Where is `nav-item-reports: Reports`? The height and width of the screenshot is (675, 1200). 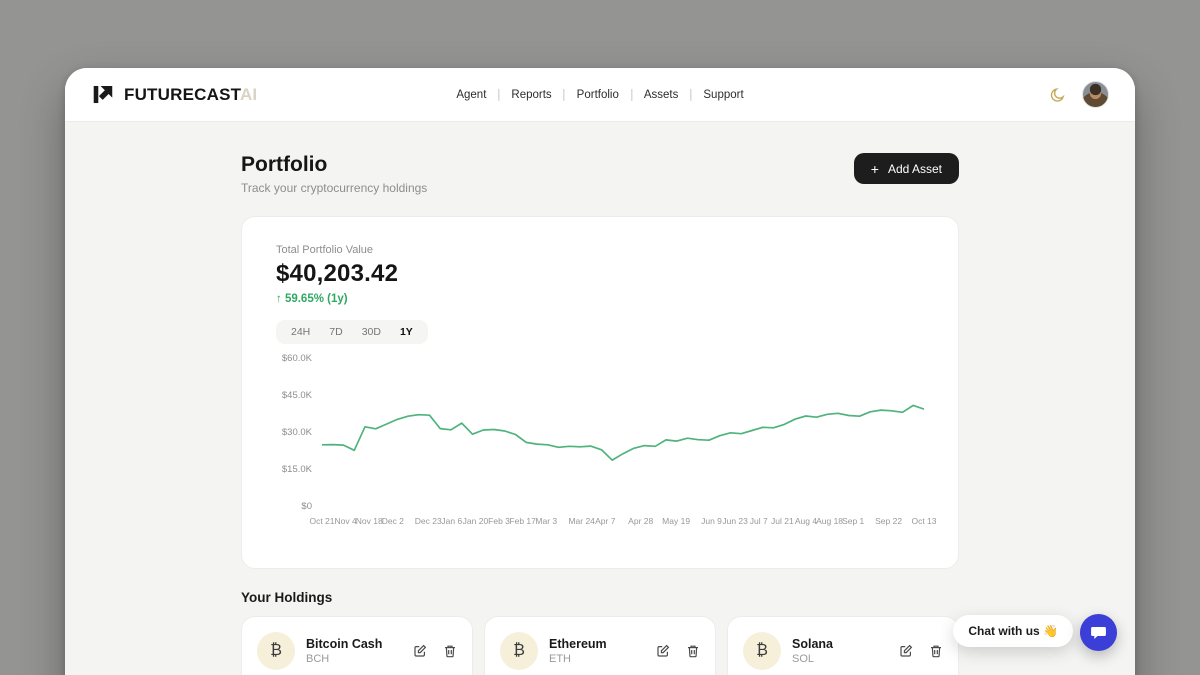 nav-item-reports: Reports is located at coordinates (531, 94).